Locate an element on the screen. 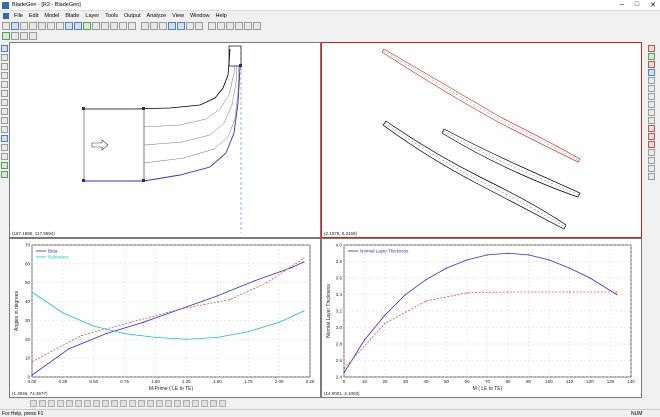 The height and width of the screenshot is (417, 660). view-3-icon is located at coordinates (651, 64).